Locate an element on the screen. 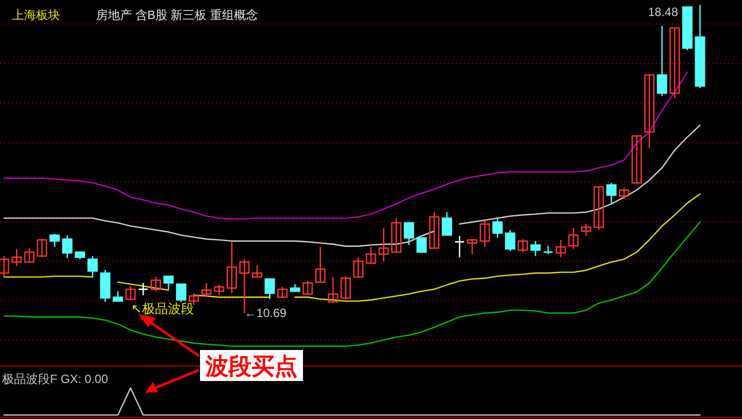 The width and height of the screenshot is (742, 419). annotation: ↖极品波段 is located at coordinates (162, 308).